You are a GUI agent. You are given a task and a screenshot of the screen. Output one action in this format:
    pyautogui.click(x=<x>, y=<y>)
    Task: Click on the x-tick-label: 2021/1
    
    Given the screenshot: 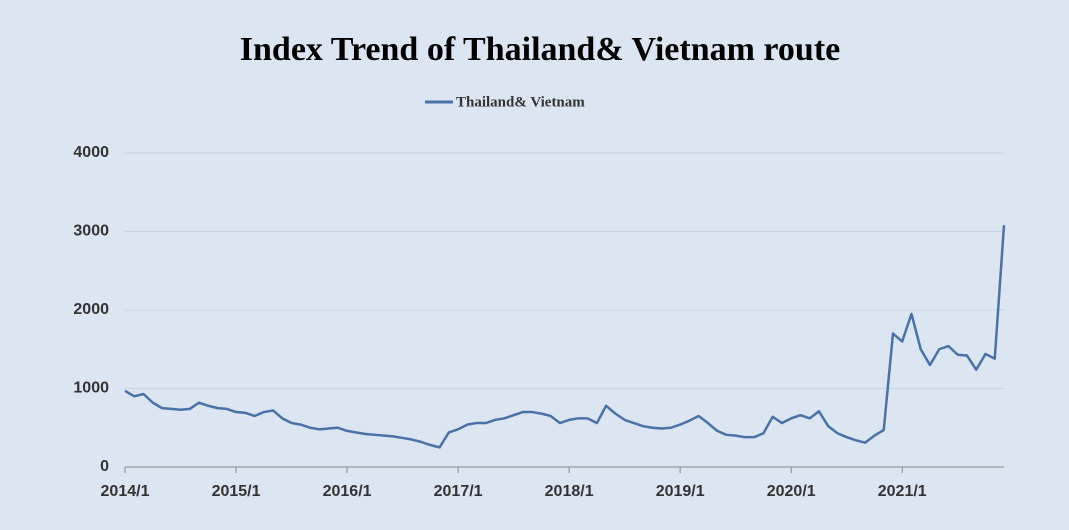 What is the action you would take?
    pyautogui.click(x=902, y=491)
    